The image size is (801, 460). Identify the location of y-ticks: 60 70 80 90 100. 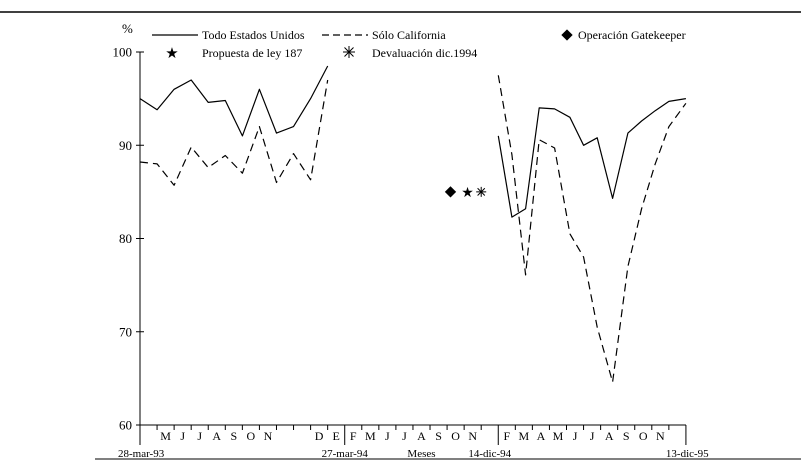
(128, 239).